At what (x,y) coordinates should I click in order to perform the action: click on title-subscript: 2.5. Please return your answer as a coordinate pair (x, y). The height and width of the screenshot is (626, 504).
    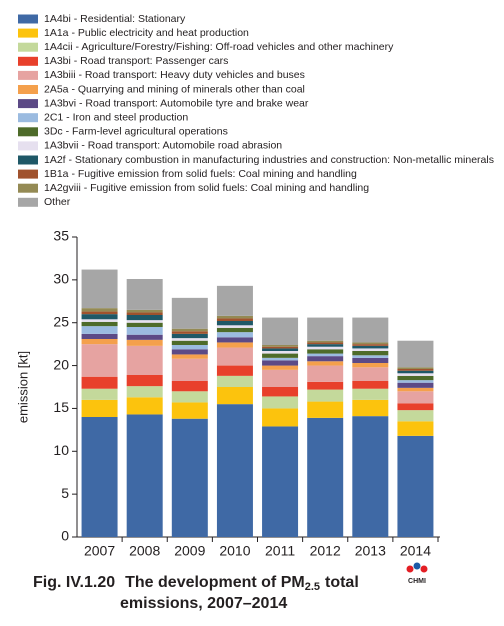
    Looking at the image, I should click on (312, 587).